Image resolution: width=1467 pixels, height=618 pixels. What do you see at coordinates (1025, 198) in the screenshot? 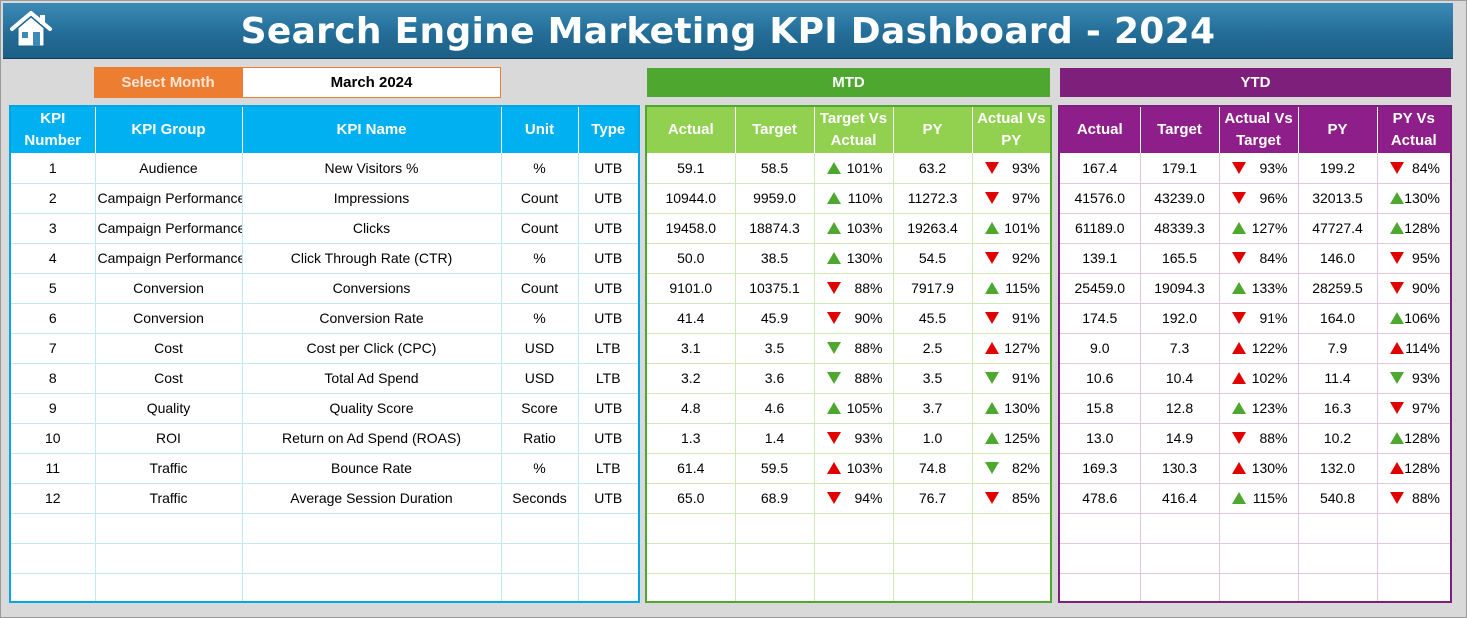
I see `indicator-value: 97%` at bounding box center [1025, 198].